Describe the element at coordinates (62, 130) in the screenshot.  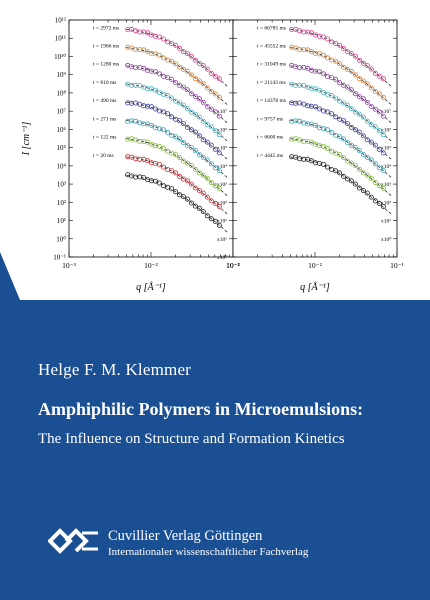
I see `y-tick-label: 10⁶` at that location.